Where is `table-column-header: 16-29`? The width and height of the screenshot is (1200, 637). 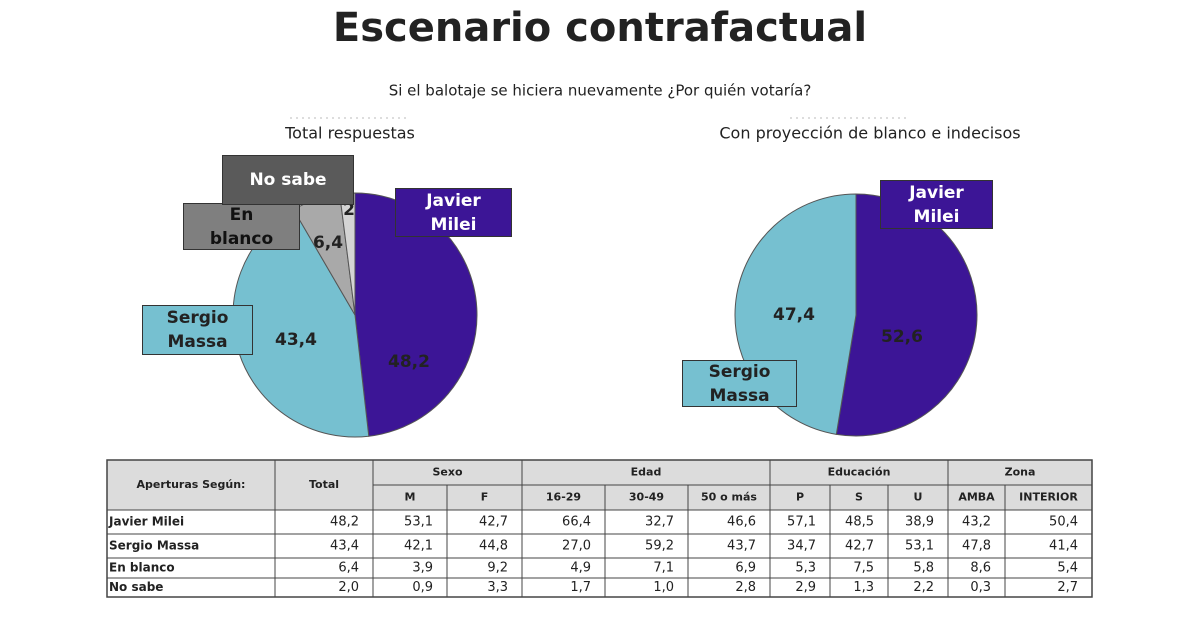 table-column-header: 16-29 is located at coordinates (563, 497).